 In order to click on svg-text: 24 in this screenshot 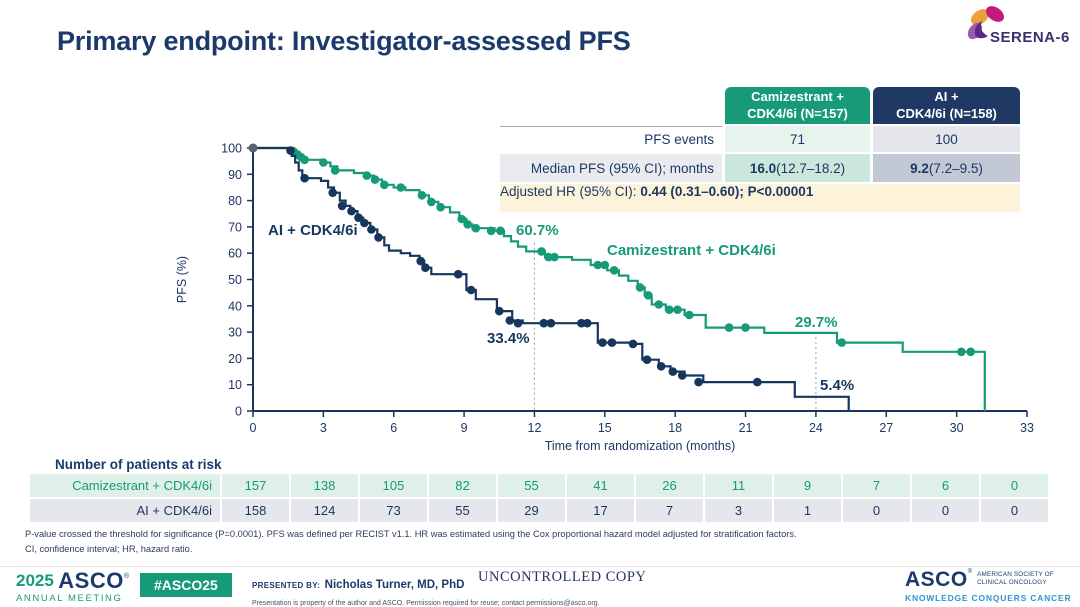, I will do `click(816, 428)`.